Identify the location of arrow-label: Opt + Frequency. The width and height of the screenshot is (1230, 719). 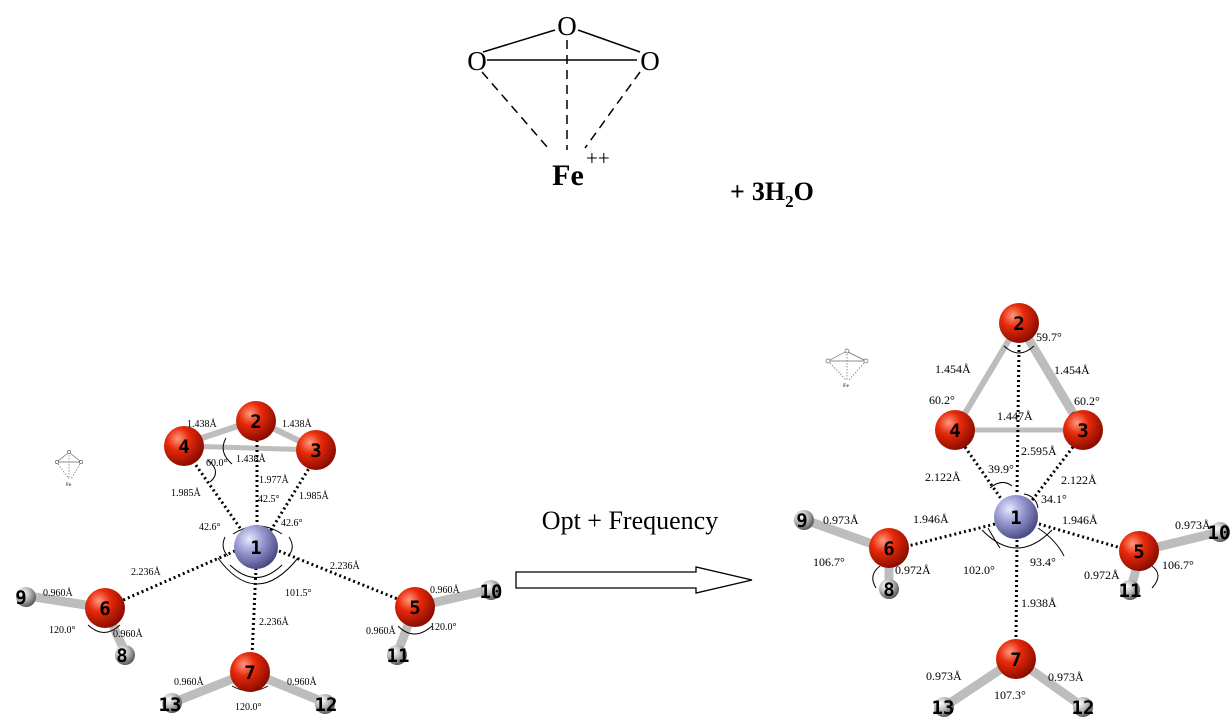
(630, 520).